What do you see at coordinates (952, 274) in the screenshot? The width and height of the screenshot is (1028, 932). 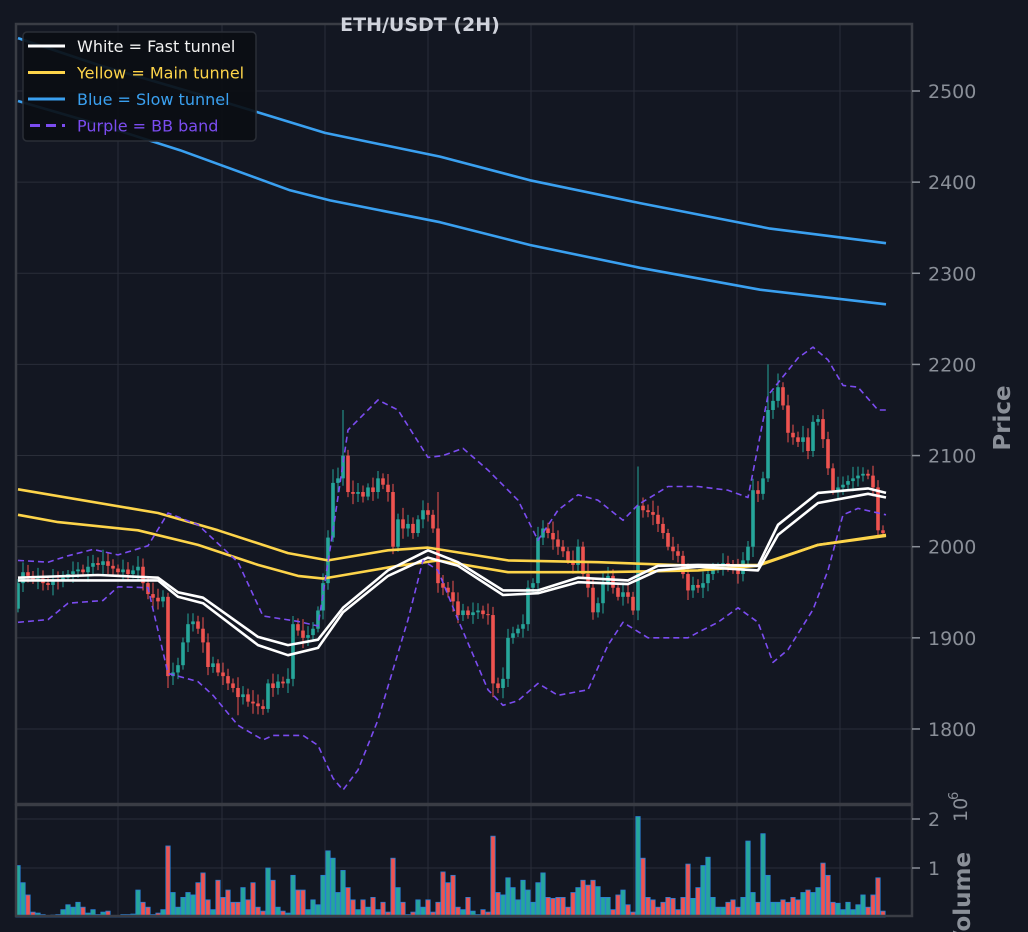 I see `price-tick-label: 2300` at bounding box center [952, 274].